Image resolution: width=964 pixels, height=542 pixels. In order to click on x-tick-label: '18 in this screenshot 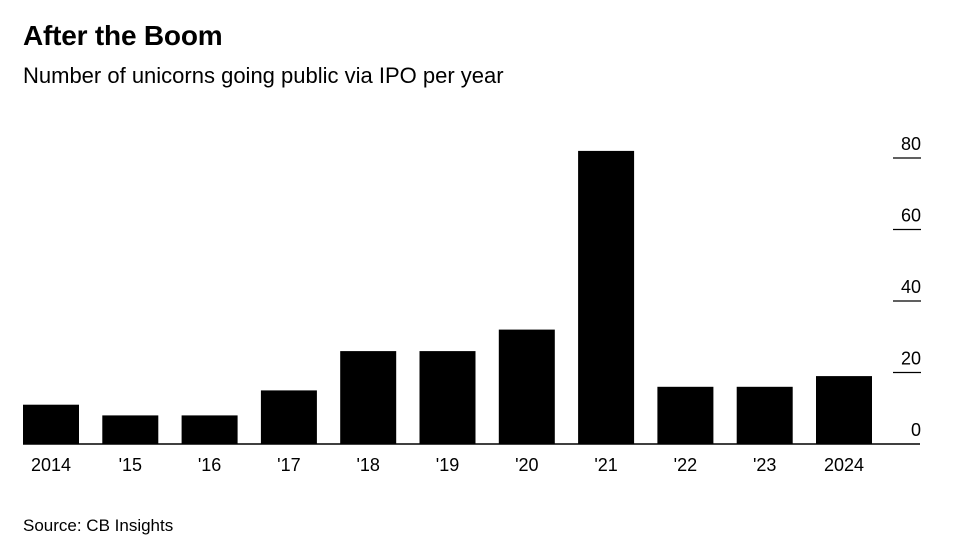, I will do `click(367, 465)`.